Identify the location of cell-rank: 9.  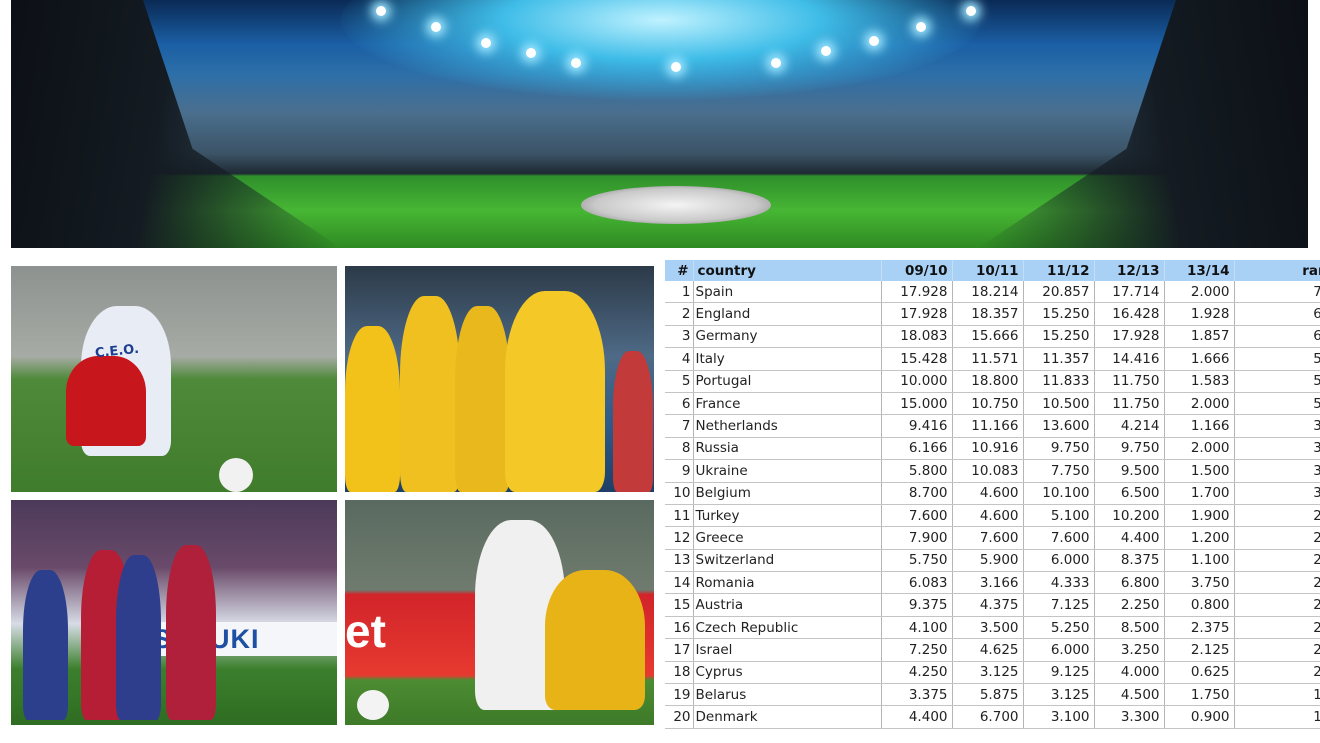
(679, 471).